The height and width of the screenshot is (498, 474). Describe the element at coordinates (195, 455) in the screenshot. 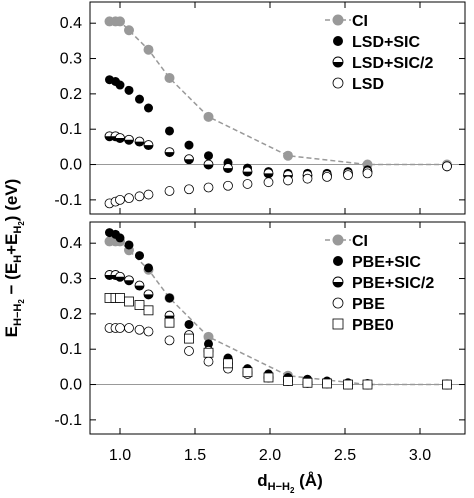

I see `x-tick-label: 1.5` at that location.